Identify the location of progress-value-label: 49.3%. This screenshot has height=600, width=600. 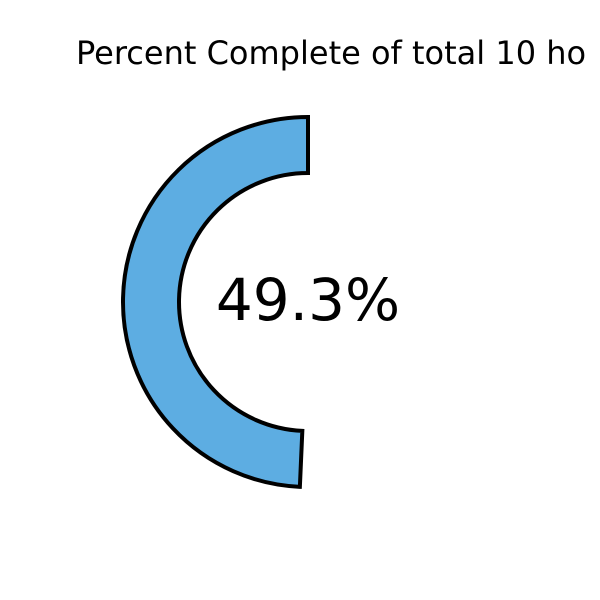
(308, 300).